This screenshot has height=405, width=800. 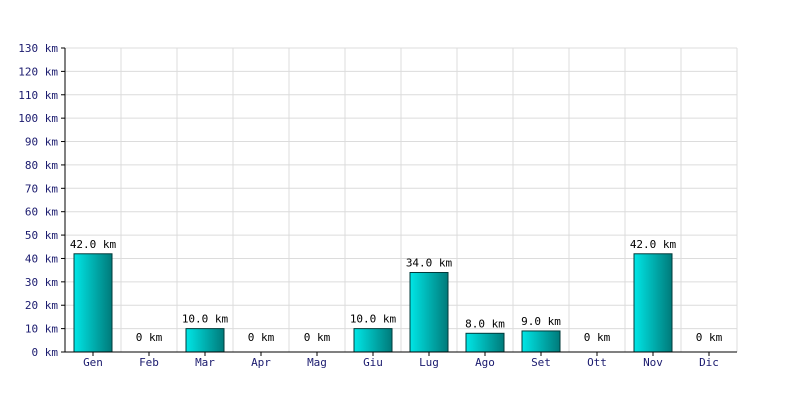 What do you see at coordinates (41, 188) in the screenshot?
I see `y-tick-label: 70 km` at bounding box center [41, 188].